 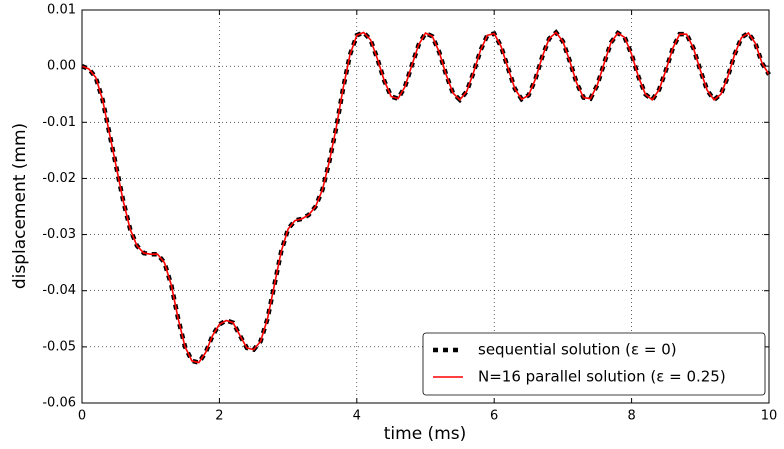 I want to click on y-tick-label: -0.01, so click(x=59, y=122).